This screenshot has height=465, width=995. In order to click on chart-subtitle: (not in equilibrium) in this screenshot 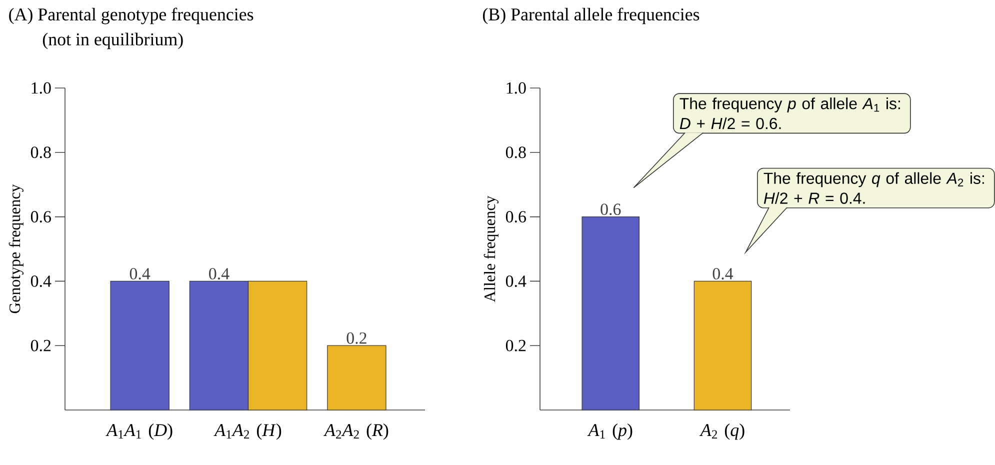, I will do `click(112, 41)`.